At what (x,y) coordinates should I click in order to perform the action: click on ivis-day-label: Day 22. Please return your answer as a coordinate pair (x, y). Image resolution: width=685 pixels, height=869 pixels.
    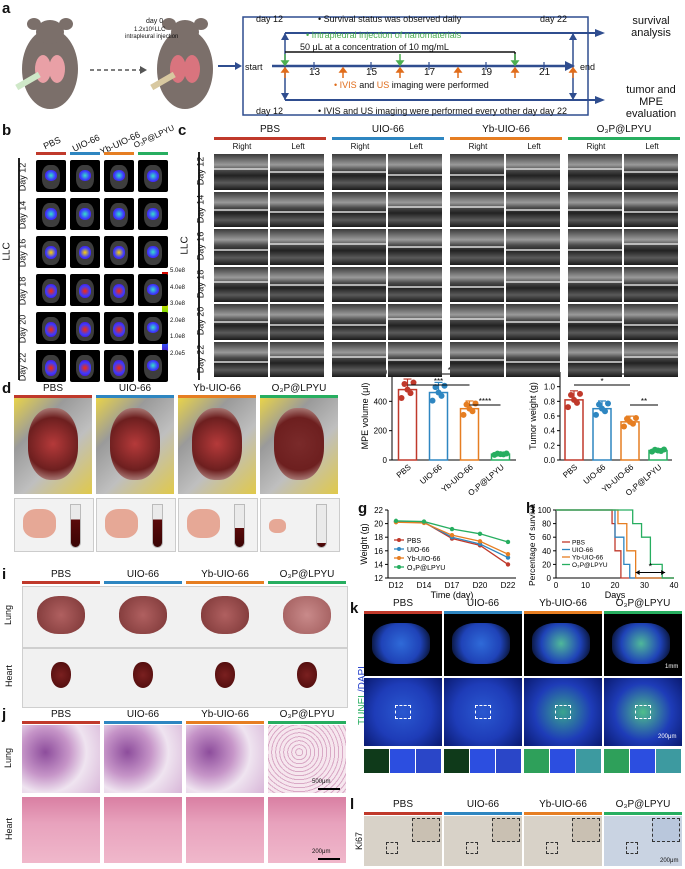
    Looking at the image, I should click on (22, 367).